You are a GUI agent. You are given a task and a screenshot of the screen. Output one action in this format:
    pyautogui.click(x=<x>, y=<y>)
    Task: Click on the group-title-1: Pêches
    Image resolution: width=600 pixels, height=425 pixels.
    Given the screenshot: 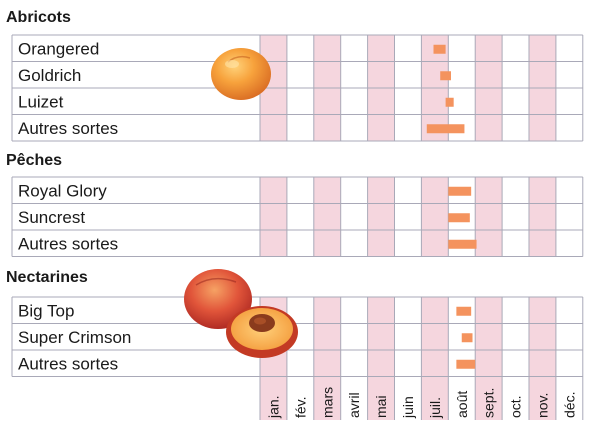 What is the action you would take?
    pyautogui.click(x=34, y=160)
    